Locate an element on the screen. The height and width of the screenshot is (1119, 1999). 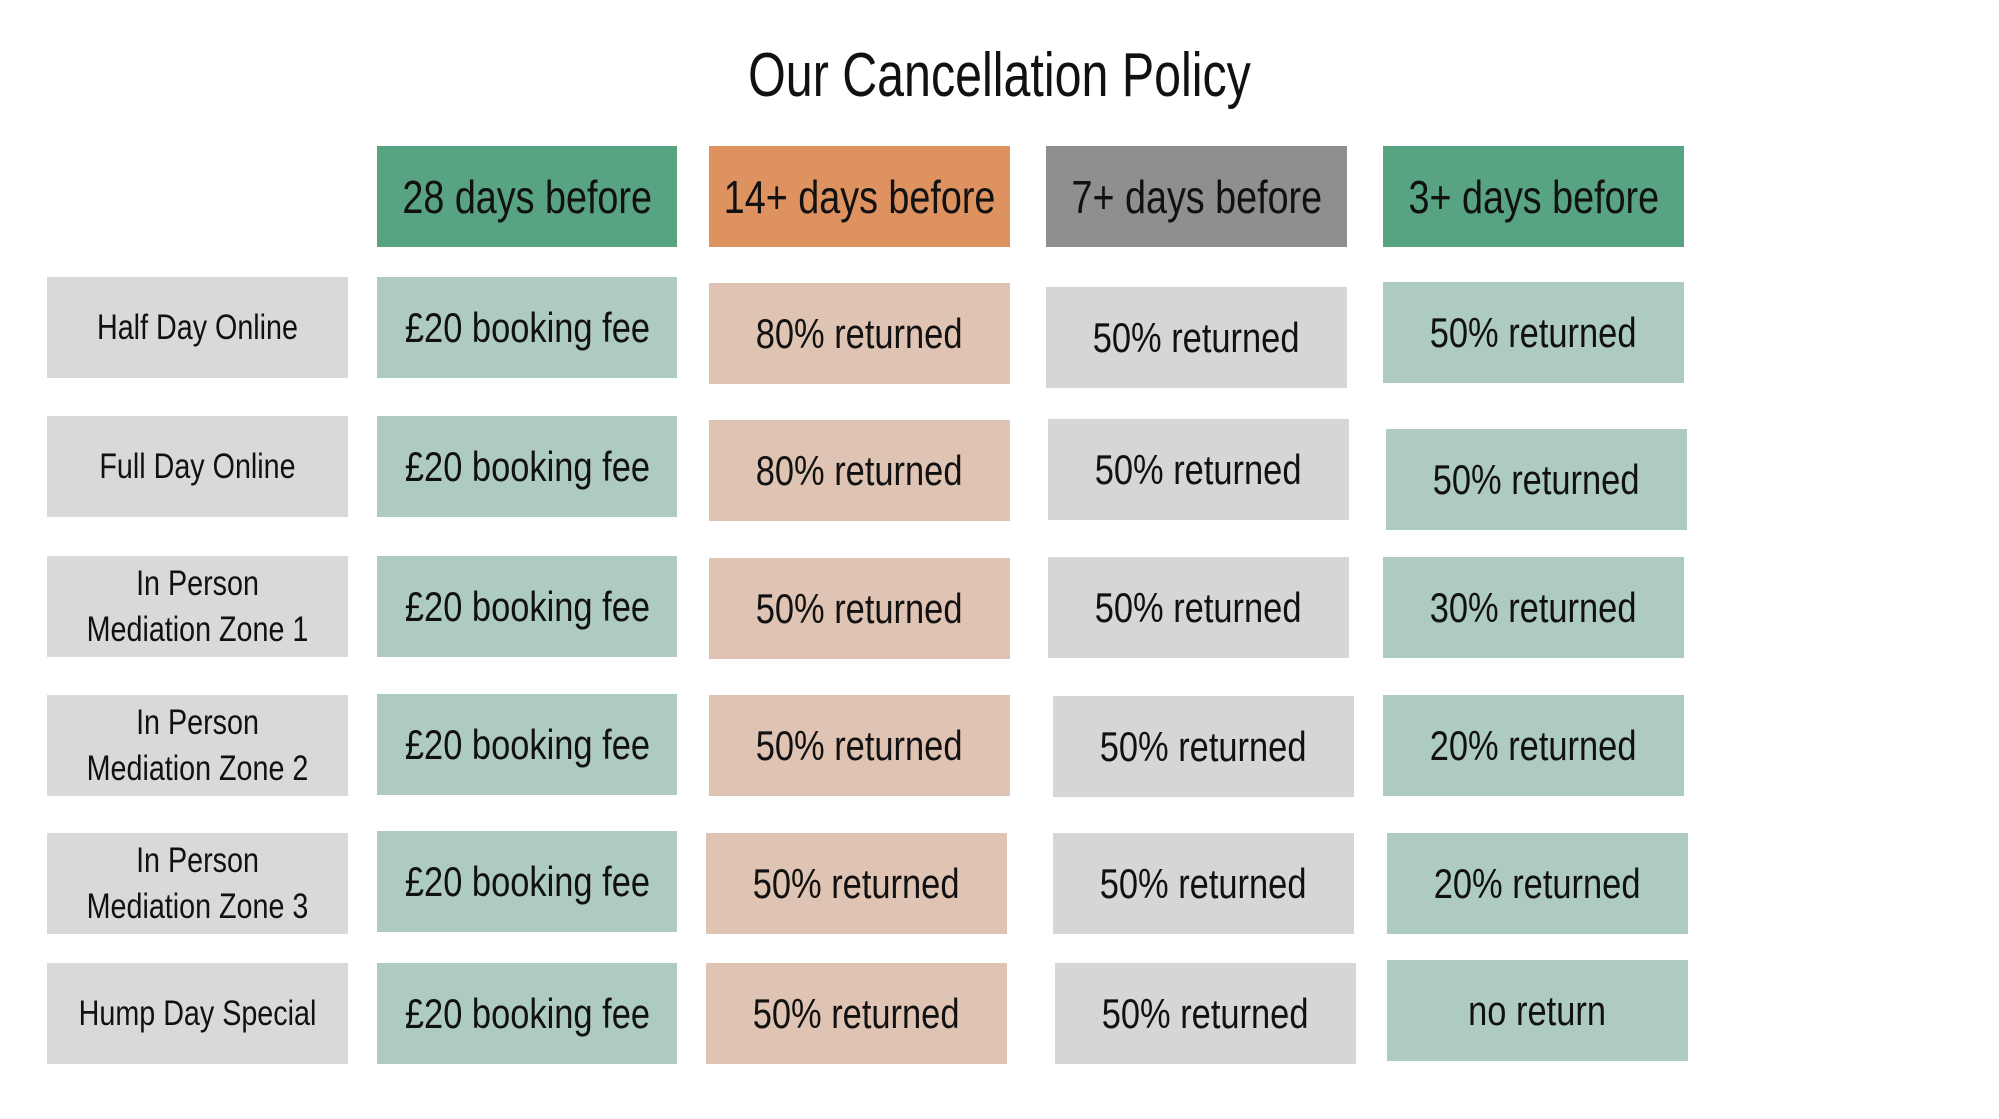
row-label-text: Half Day Online is located at coordinates (197, 327).